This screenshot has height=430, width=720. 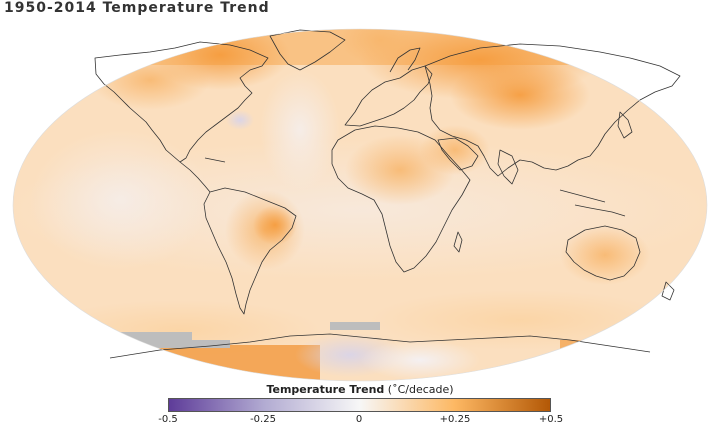 What do you see at coordinates (359, 405) in the screenshot?
I see `legend-colorbar` at bounding box center [359, 405].